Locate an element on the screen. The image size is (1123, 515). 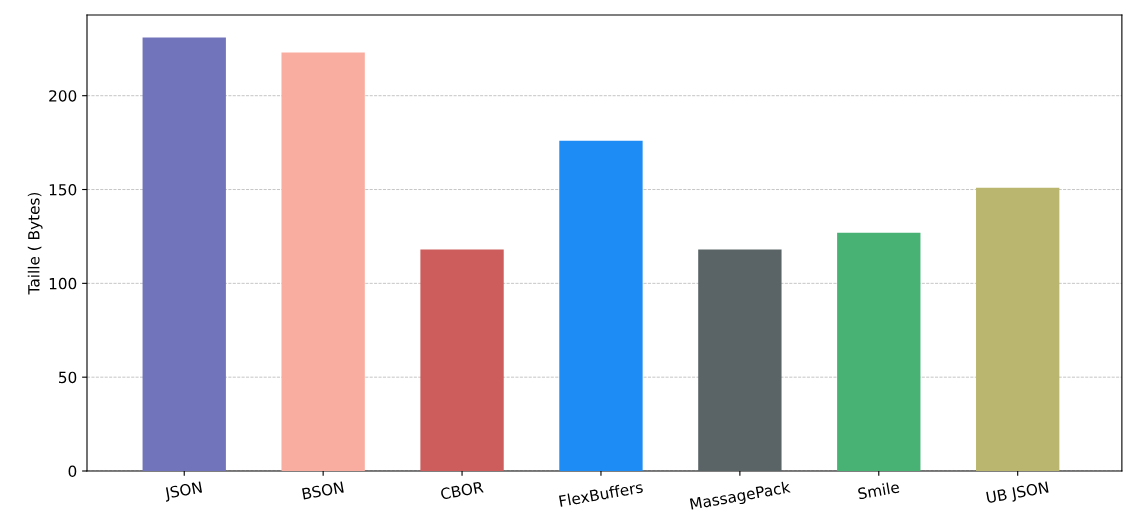
x-tick-label: JSON is located at coordinates (183, 491).